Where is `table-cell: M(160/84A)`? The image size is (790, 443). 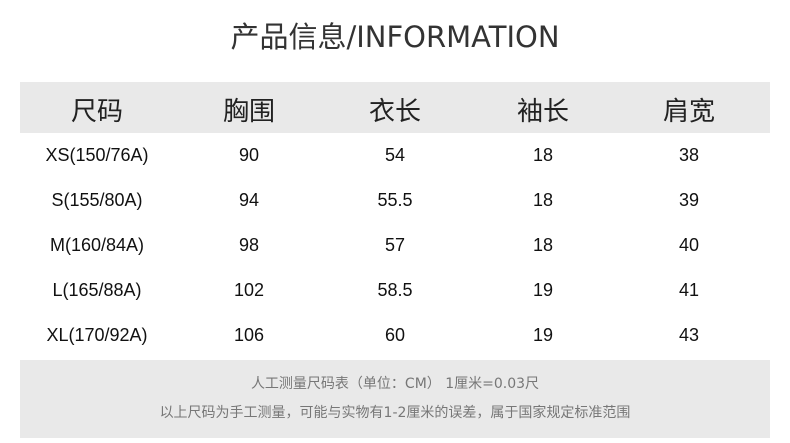 table-cell: M(160/84A) is located at coordinates (97, 245).